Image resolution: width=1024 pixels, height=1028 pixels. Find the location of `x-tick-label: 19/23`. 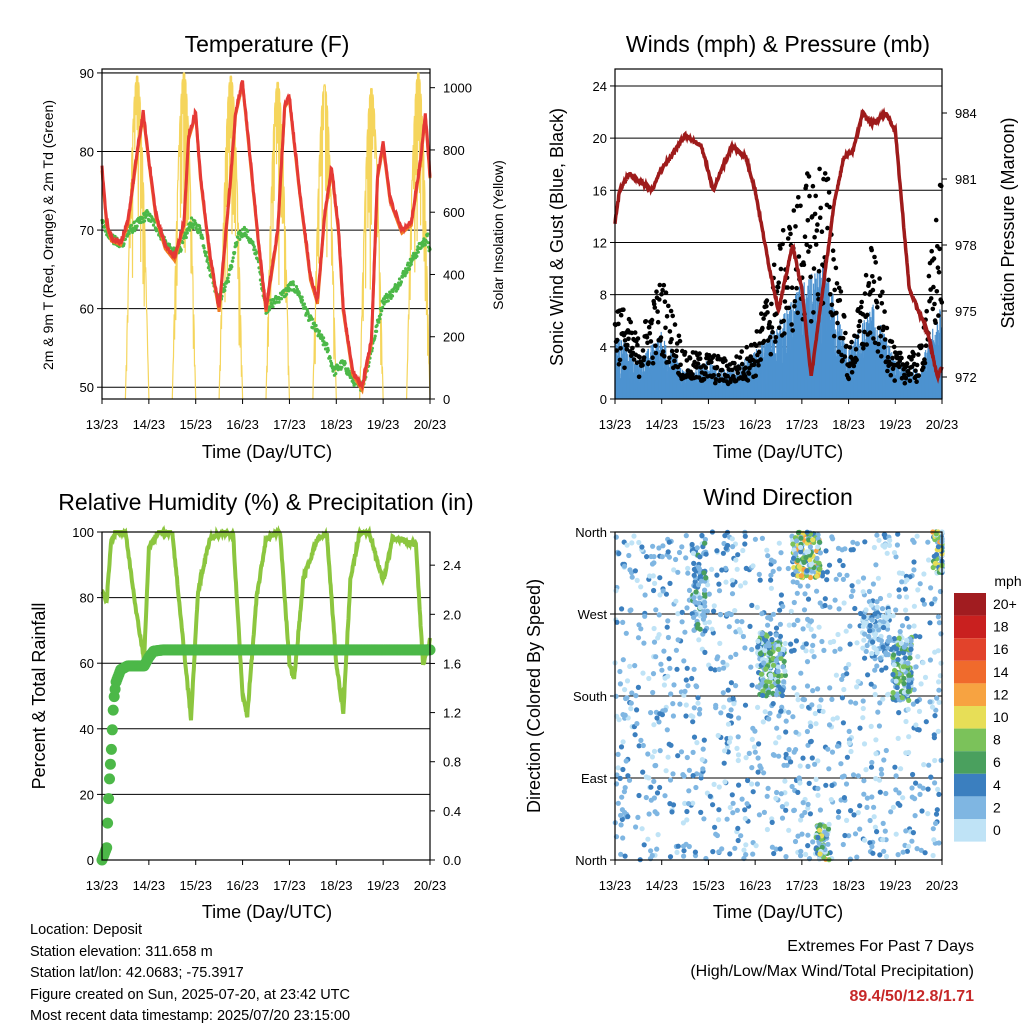

x-tick-label: 19/23 is located at coordinates (383, 424).